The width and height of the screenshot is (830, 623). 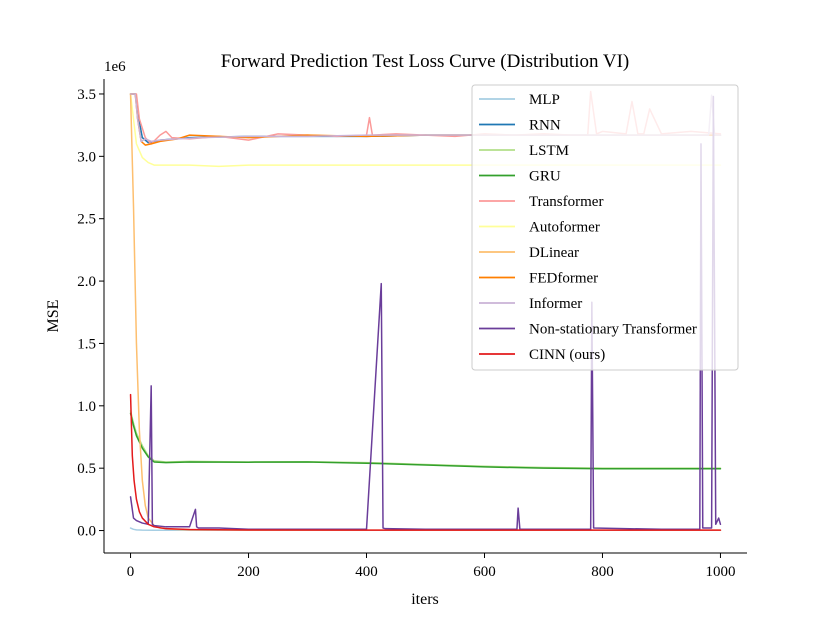 I want to click on y-tick-label: 0.5, so click(x=86, y=469).